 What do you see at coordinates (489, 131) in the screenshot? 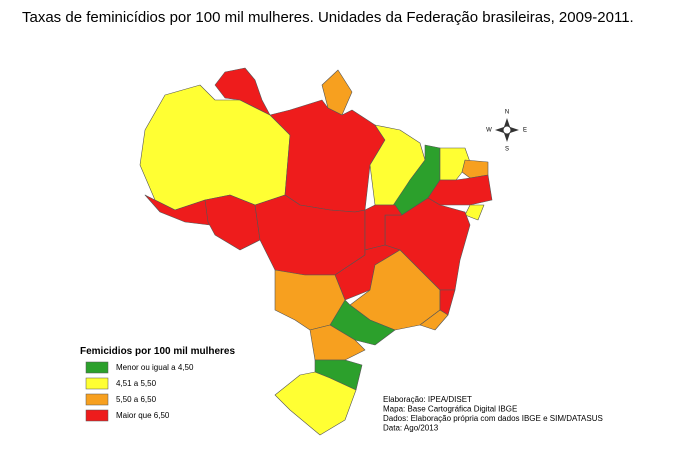
I see `compass-label: W` at bounding box center [489, 131].